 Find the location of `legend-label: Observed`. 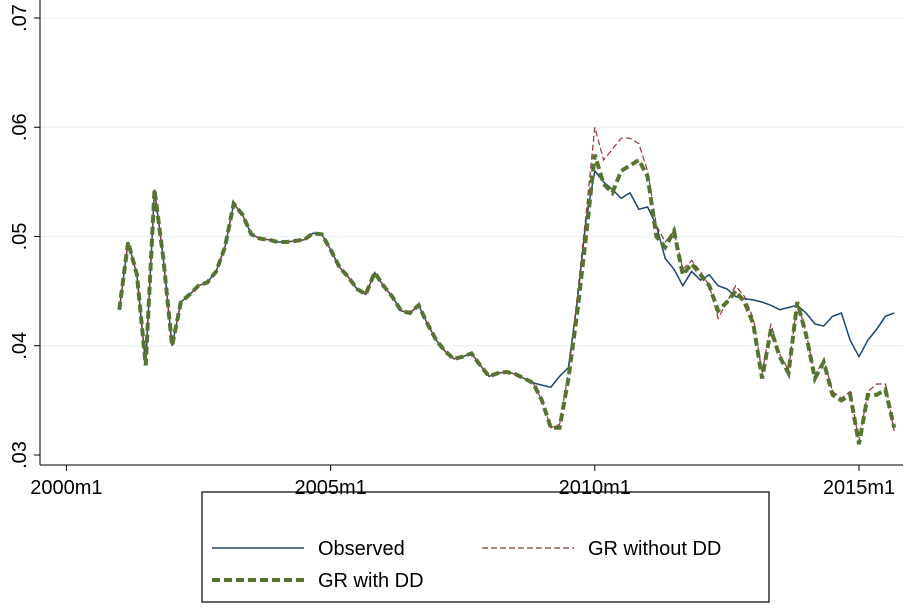

legend-label: Observed is located at coordinates (361, 549).